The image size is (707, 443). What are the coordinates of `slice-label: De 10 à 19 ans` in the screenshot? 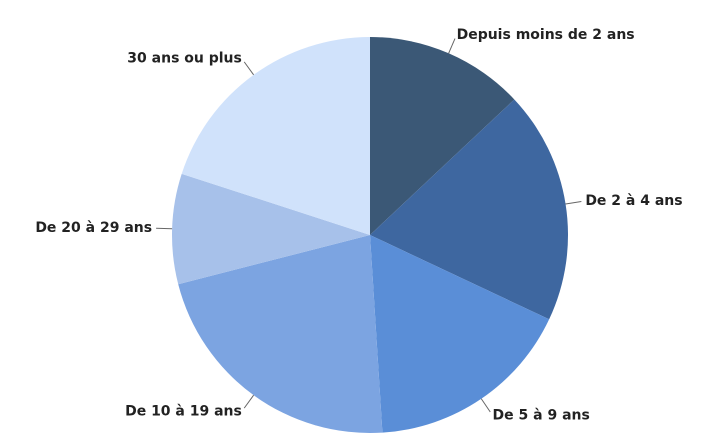 It's located at (183, 411).